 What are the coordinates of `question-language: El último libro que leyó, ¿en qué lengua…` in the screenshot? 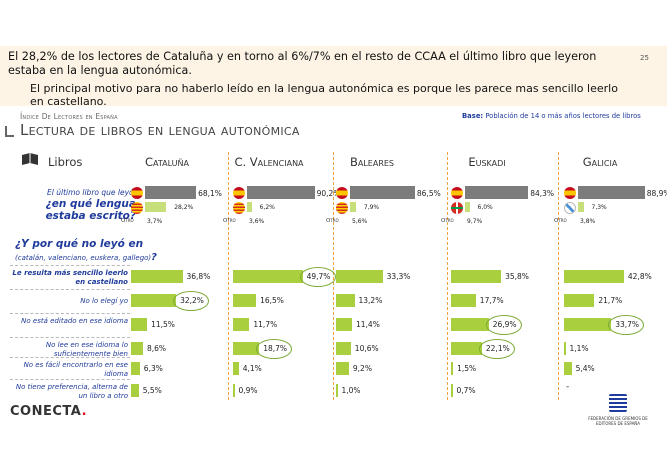 It's located at (90, 205).